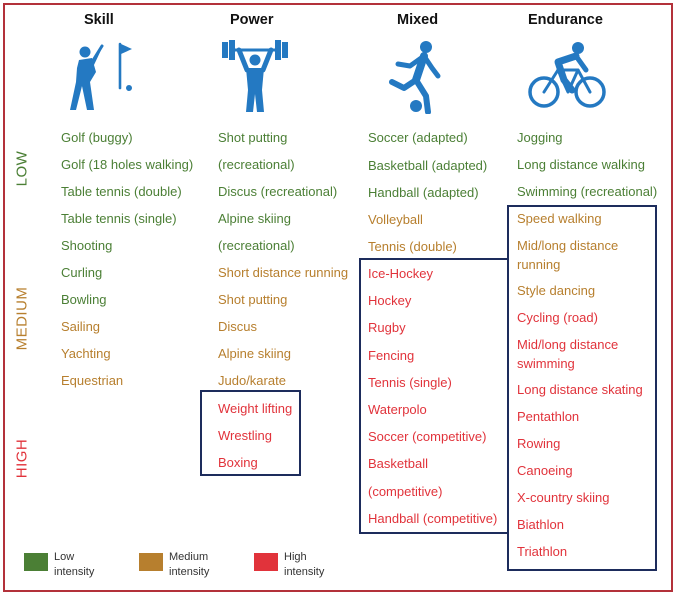 This screenshot has width=678, height=600. I want to click on header-power: Power, so click(252, 20).